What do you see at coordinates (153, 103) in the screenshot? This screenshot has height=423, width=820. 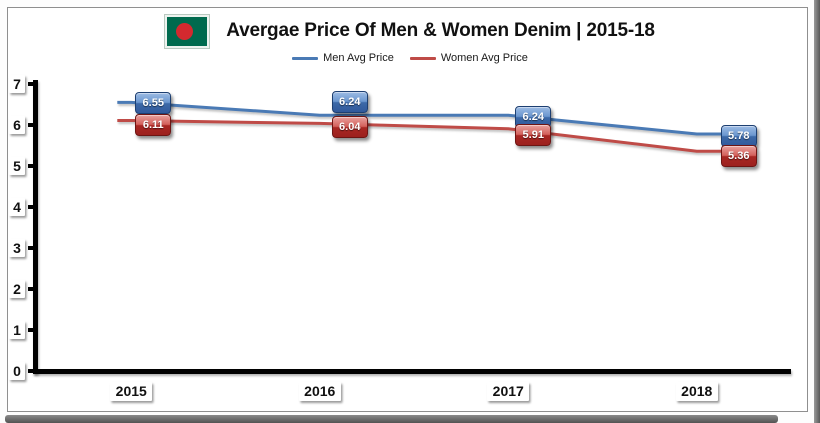 I see `data-label-men-avg-price-2015: 6.55` at bounding box center [153, 103].